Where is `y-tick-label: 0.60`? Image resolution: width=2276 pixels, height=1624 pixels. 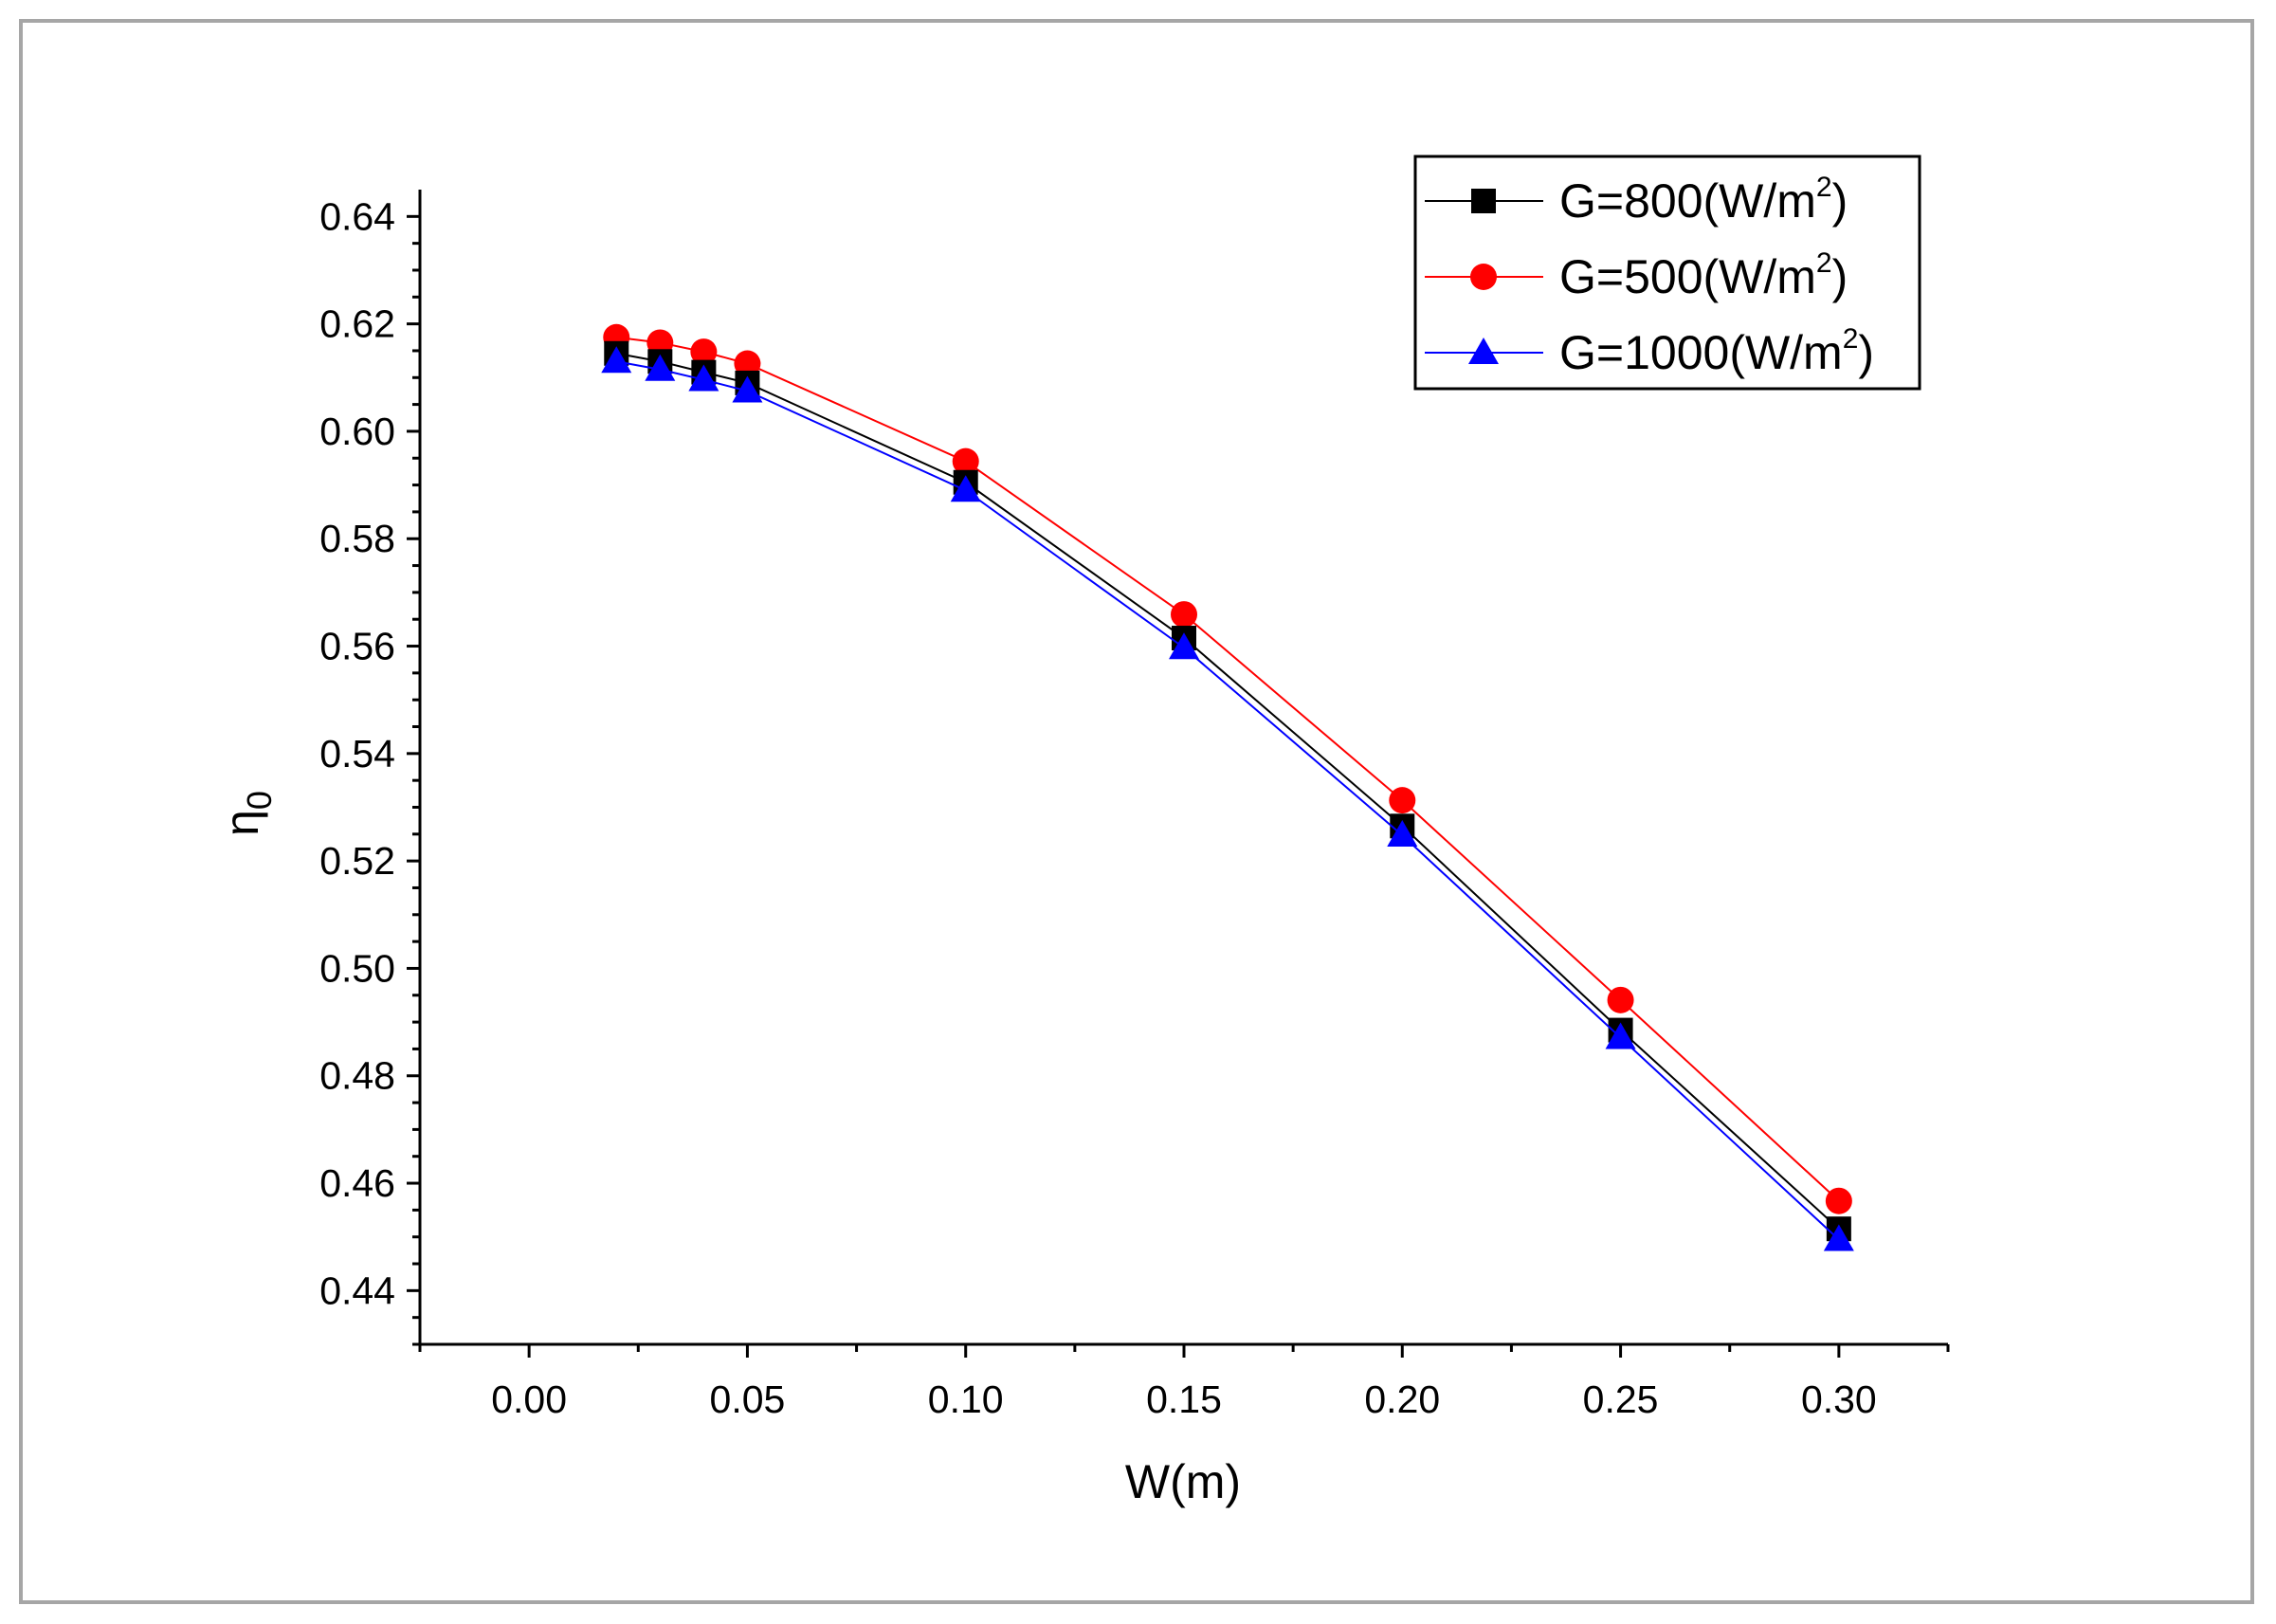
y-tick-label: 0.60 is located at coordinates (357, 431).